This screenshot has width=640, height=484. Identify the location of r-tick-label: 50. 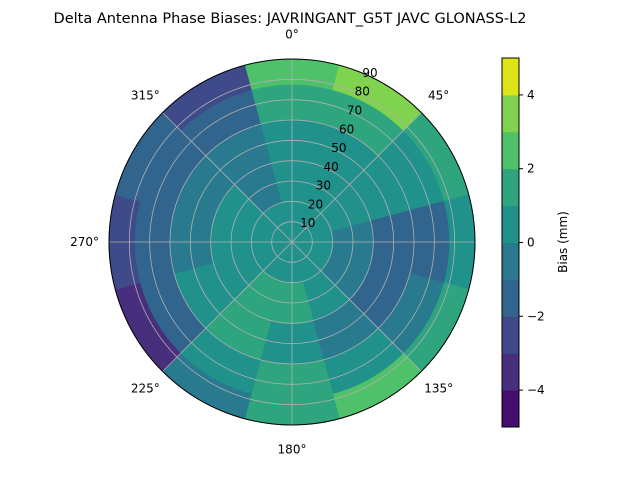
(338, 148).